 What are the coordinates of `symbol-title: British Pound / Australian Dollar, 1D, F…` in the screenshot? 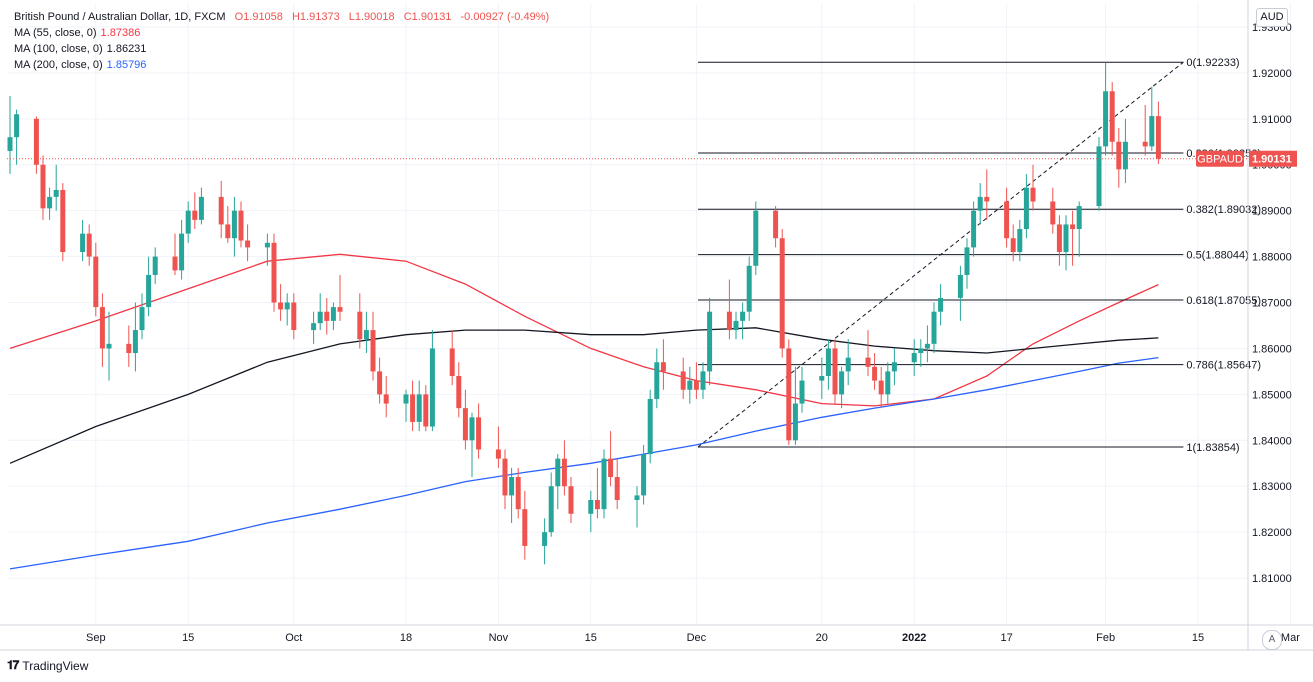 It's located at (120, 17).